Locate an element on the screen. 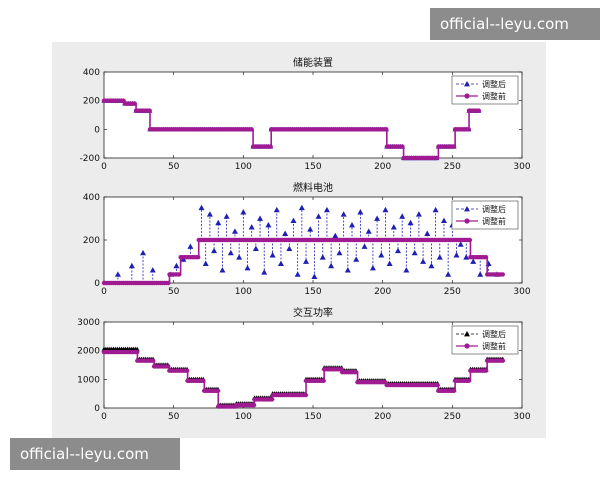 The image size is (600, 480). x-tick-label: 150 is located at coordinates (312, 167).